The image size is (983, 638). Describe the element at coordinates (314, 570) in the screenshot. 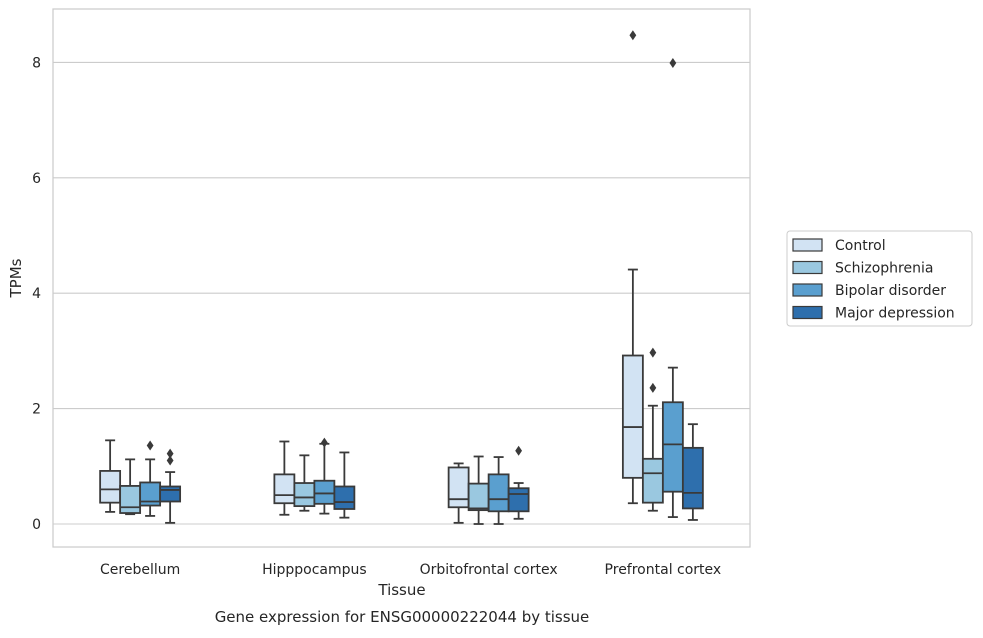

I see `x-tick-label: Hipppocampus` at that location.